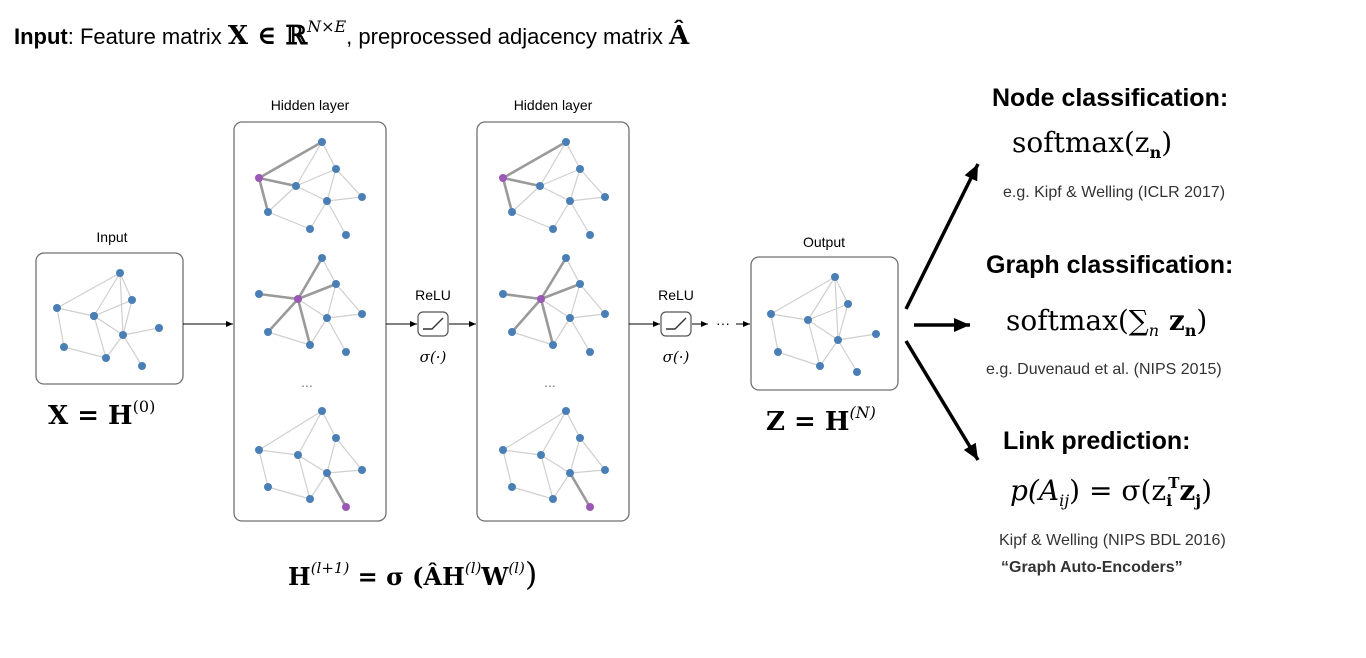  What do you see at coordinates (676, 324) in the screenshot?
I see `relu-2-icon` at bounding box center [676, 324].